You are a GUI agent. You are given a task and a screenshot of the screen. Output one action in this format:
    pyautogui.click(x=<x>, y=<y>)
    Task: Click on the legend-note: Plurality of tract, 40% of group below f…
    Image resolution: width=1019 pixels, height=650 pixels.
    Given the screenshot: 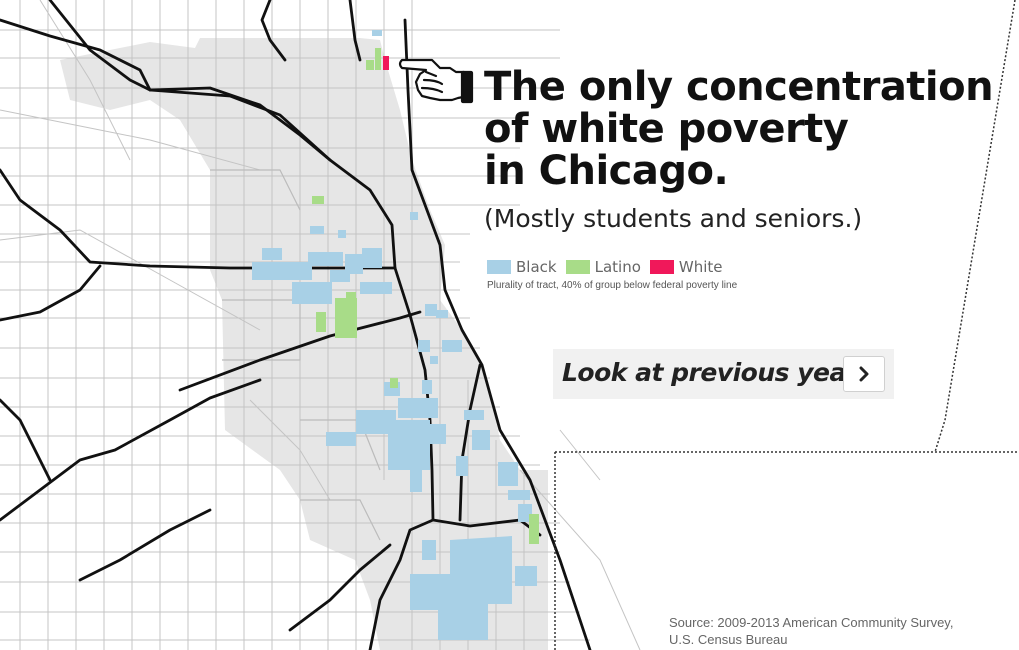 What is the action you would take?
    pyautogui.click(x=612, y=285)
    